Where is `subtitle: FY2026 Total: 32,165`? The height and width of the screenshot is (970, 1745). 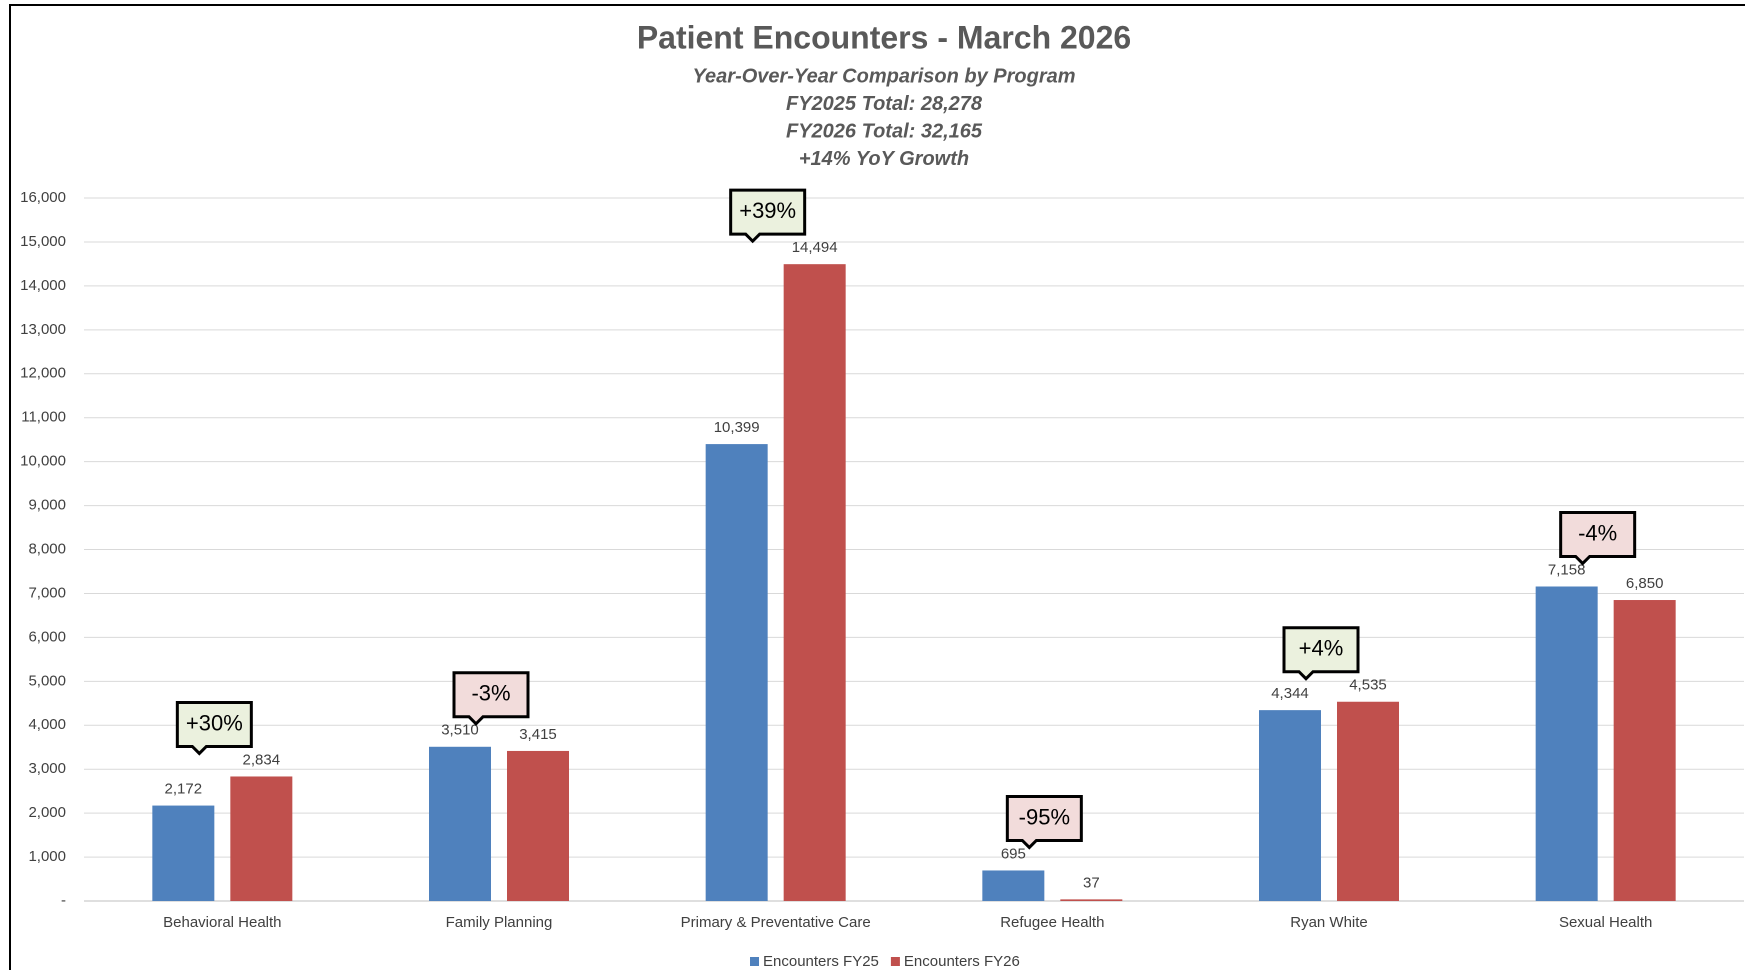
subtitle: FY2026 Total: 32,165 is located at coordinates (884, 131).